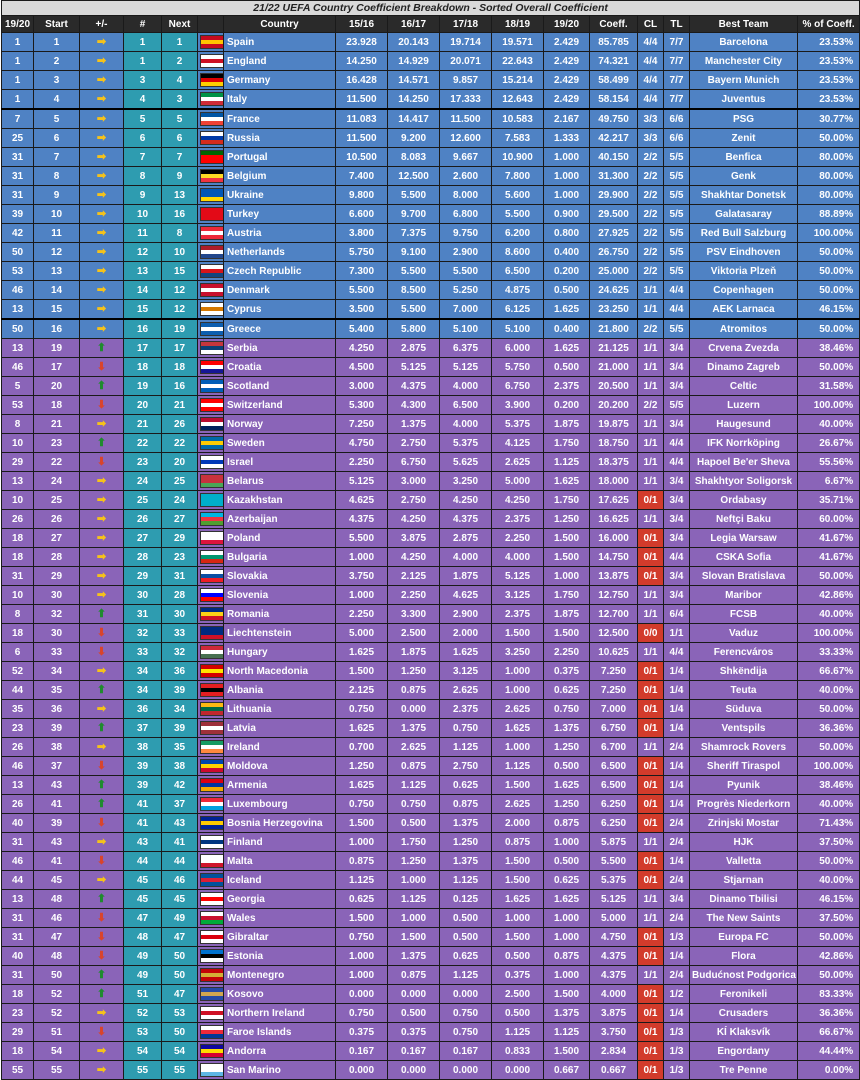  I want to click on pct-of-coeff: 50.00%, so click(828, 328).